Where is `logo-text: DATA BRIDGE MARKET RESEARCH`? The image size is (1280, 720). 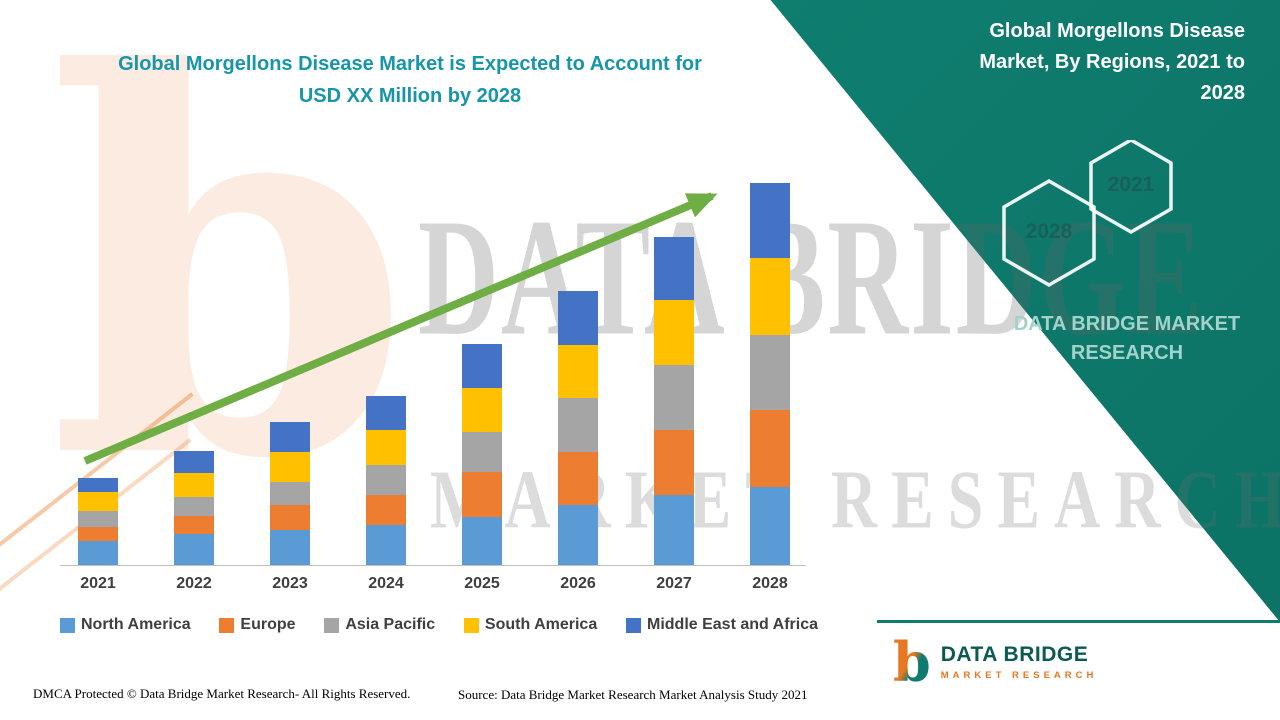 logo-text: DATA BRIDGE MARKET RESEARCH is located at coordinates (1019, 662).